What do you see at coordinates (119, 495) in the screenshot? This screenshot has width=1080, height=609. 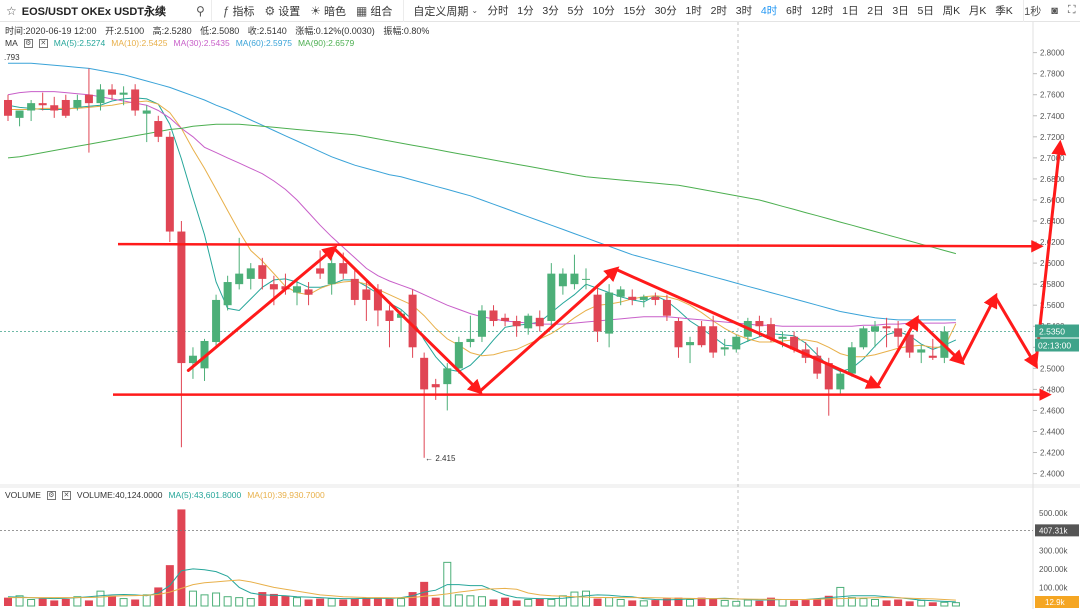 I see `volume-value: VOLUME:40,124.0000` at bounding box center [119, 495].